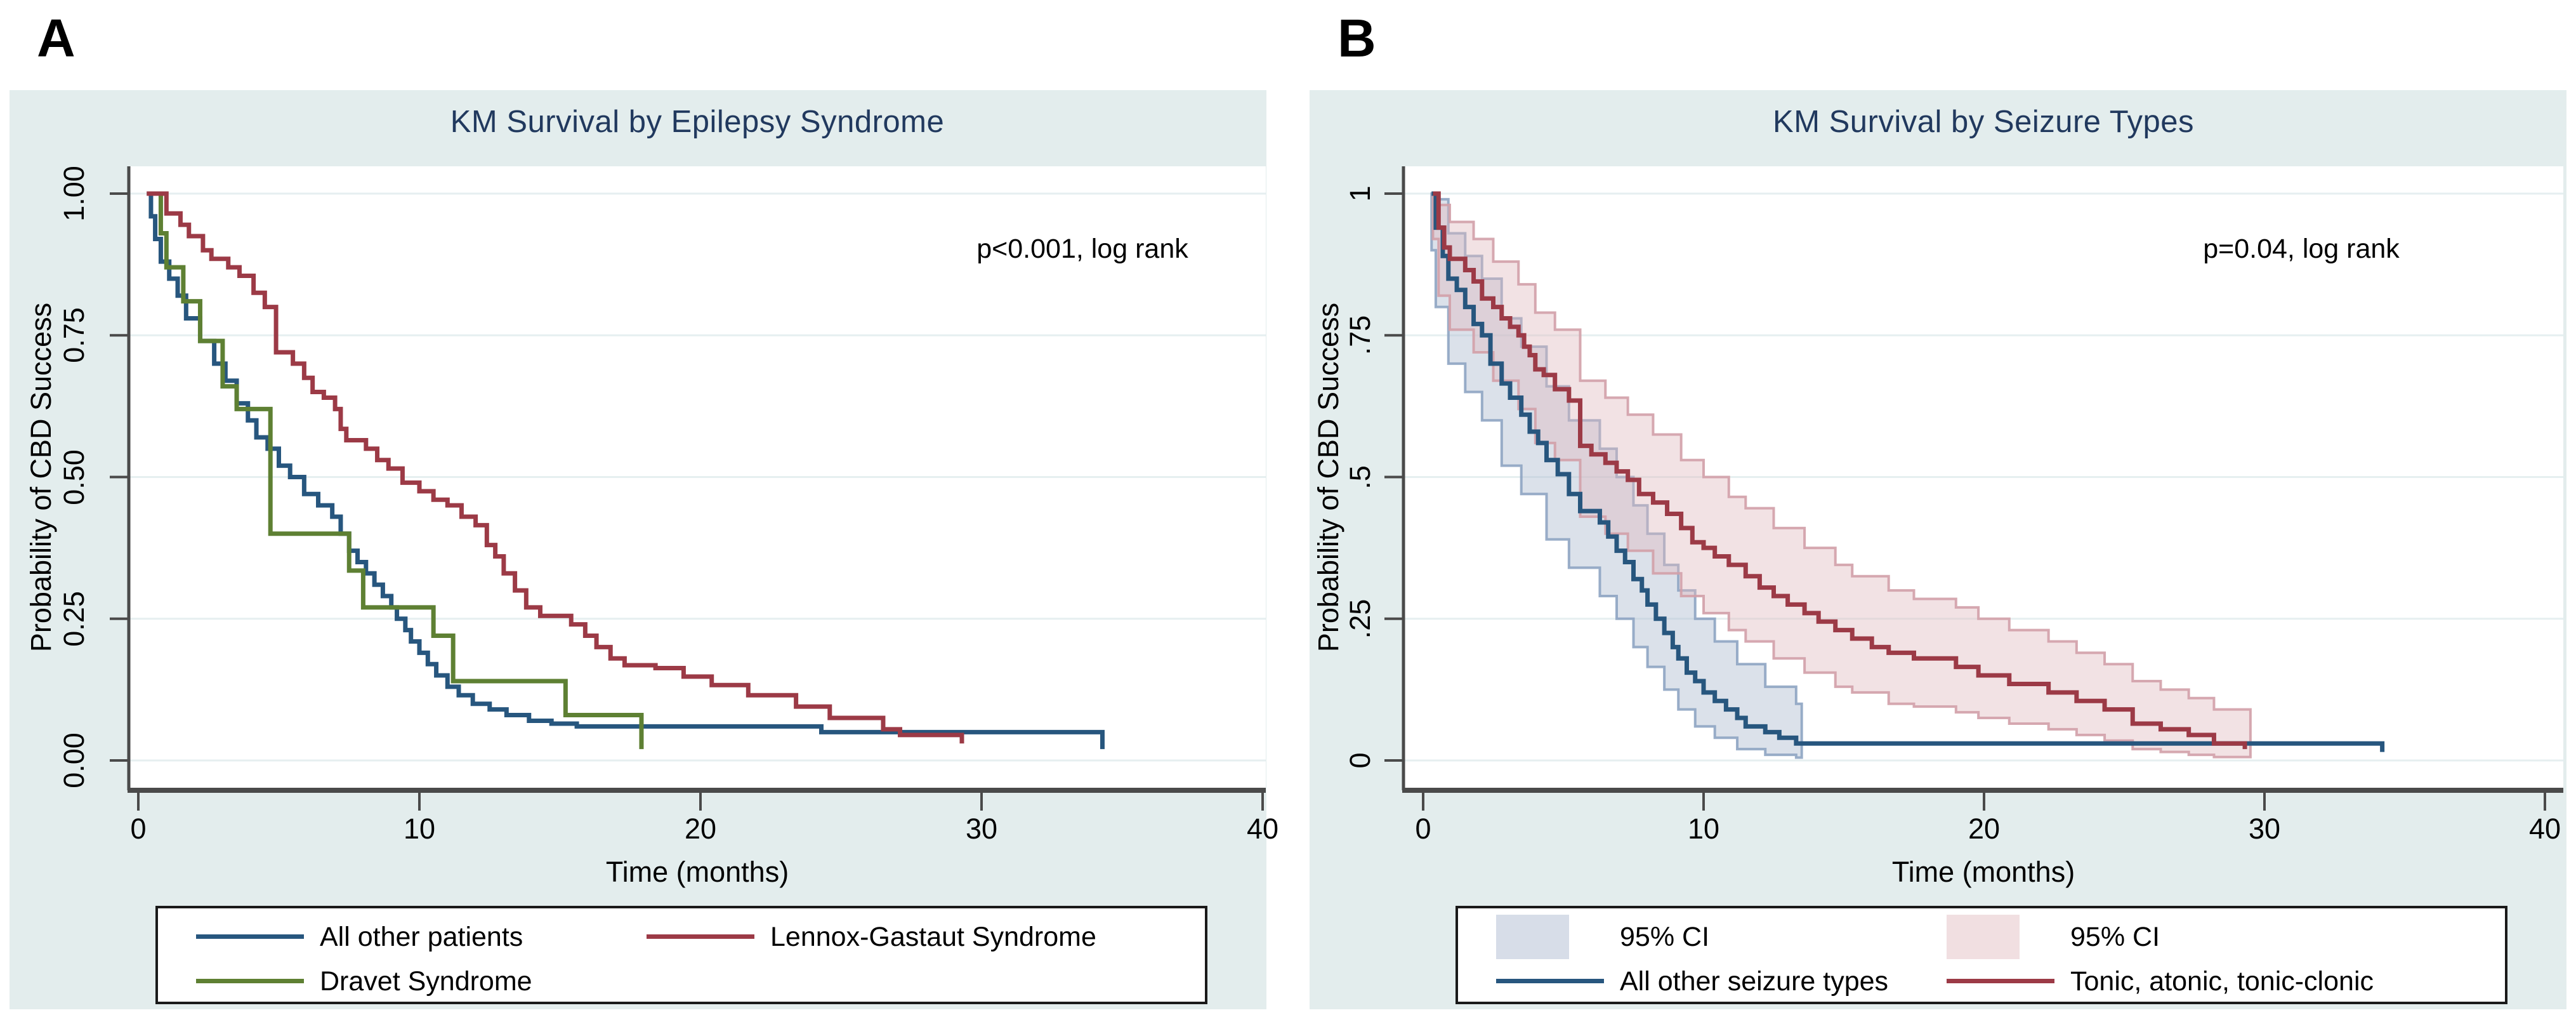  What do you see at coordinates (74, 335) in the screenshot?
I see `y-tick-label: 0.75` at bounding box center [74, 335].